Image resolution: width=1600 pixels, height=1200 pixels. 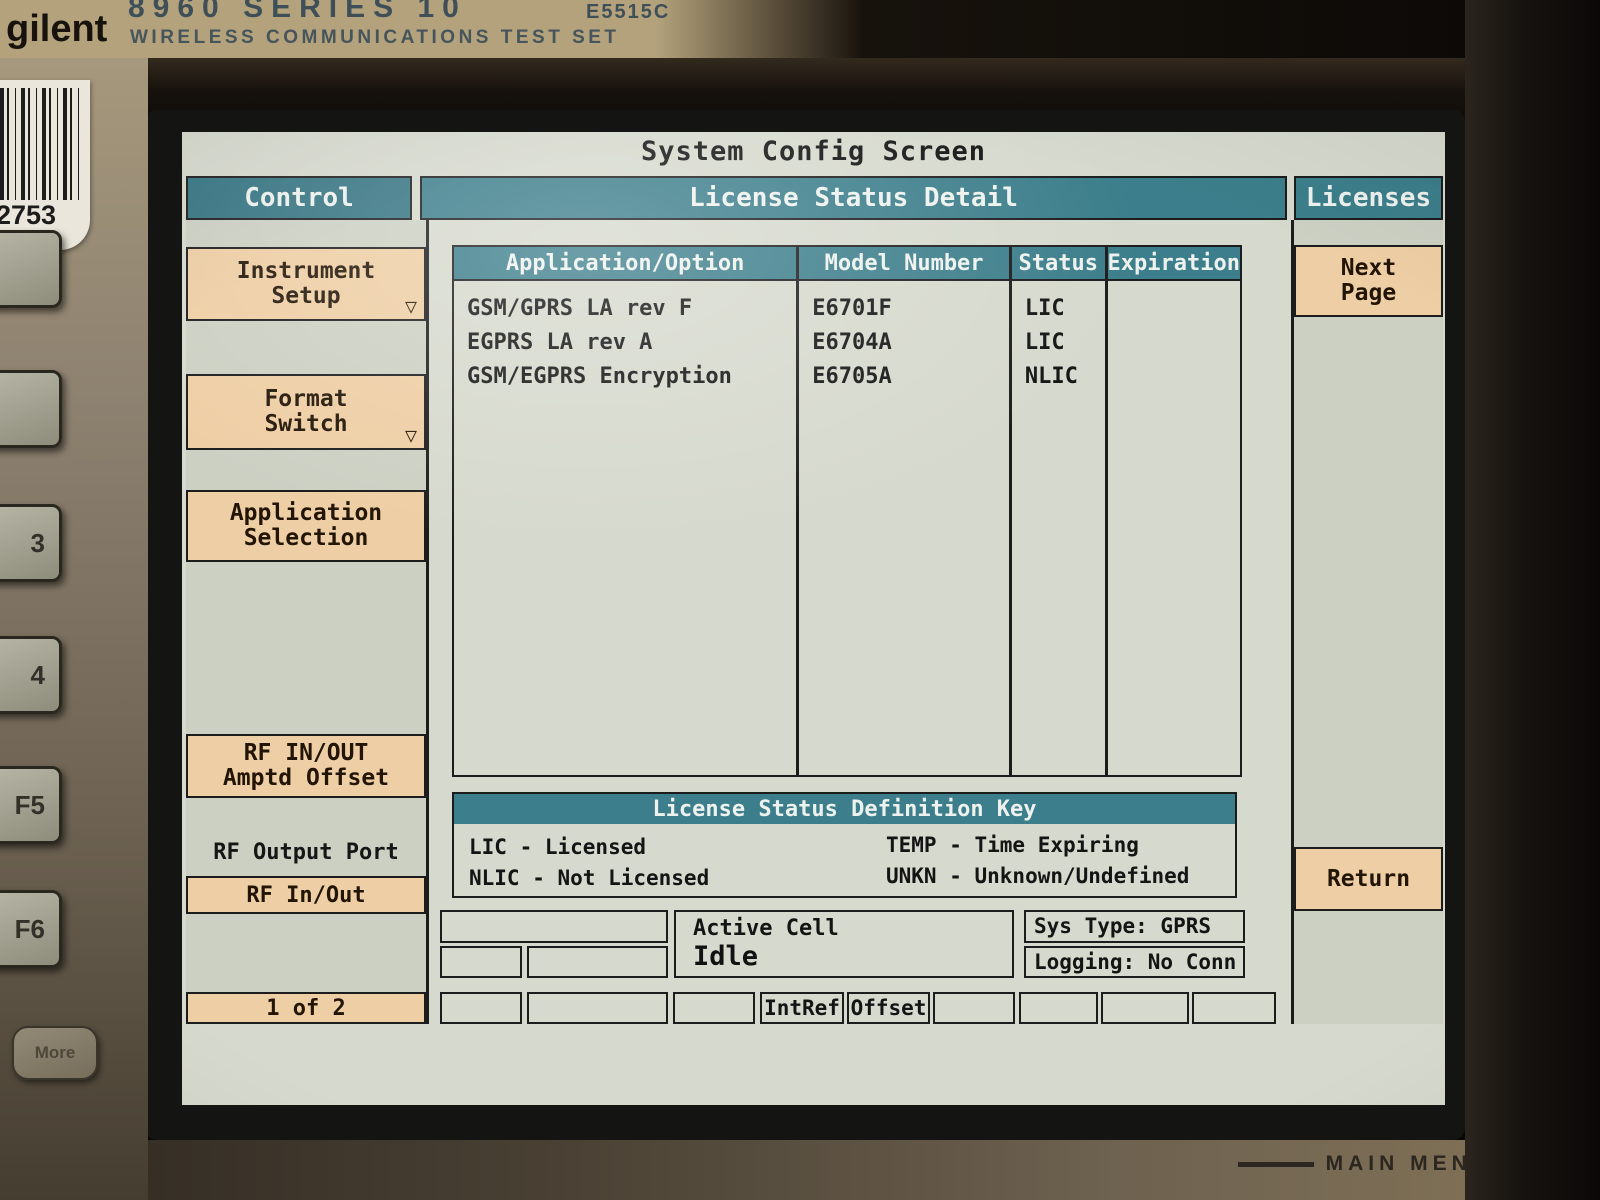 What do you see at coordinates (37, 542) in the screenshot?
I see `softkey-label: 3` at bounding box center [37, 542].